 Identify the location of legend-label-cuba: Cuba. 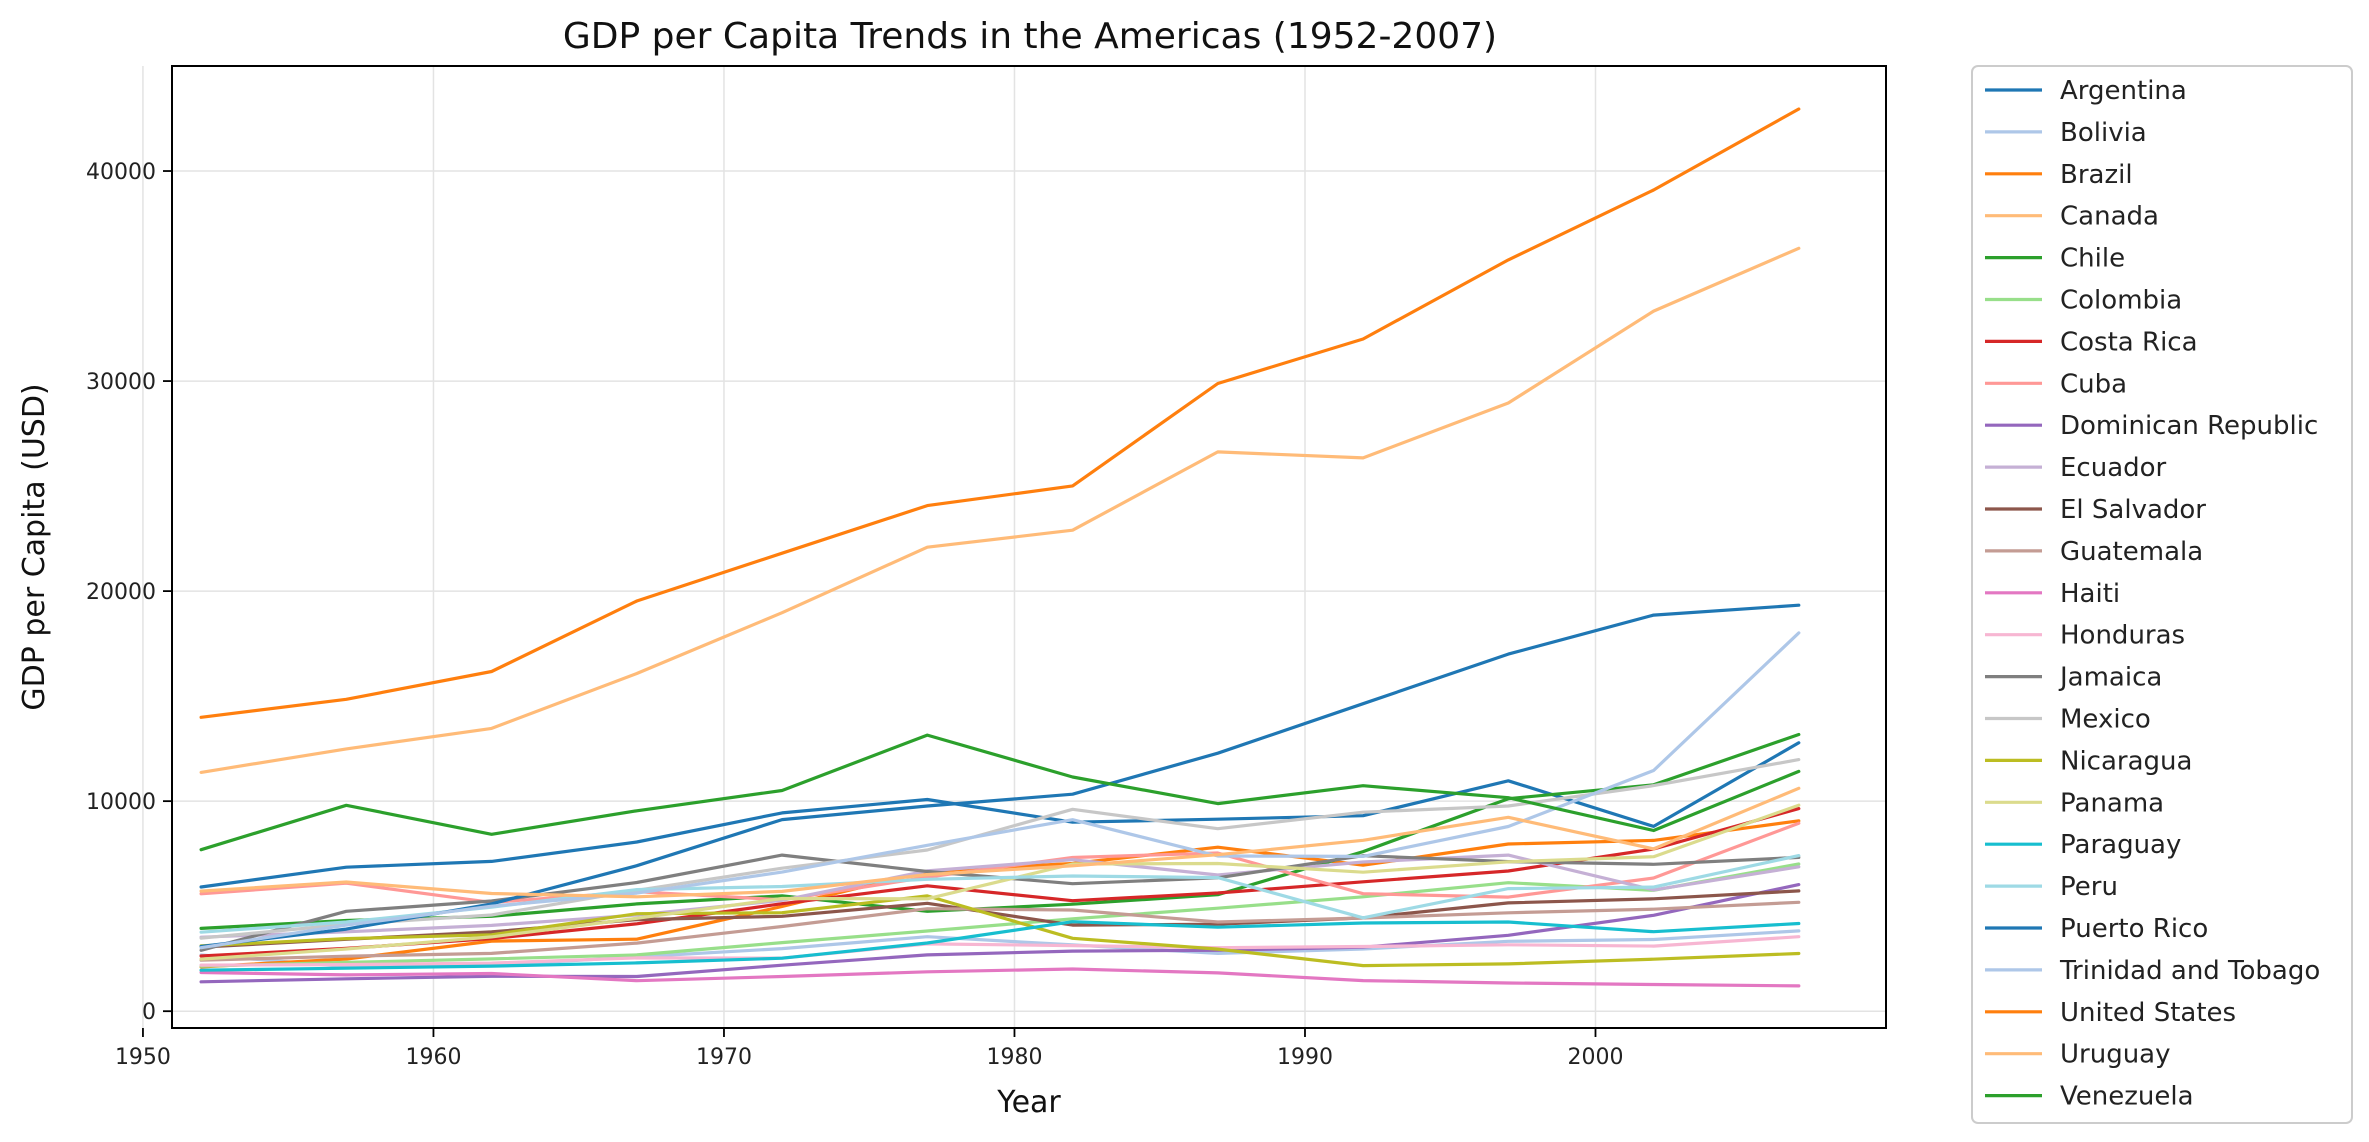
(2093, 384).